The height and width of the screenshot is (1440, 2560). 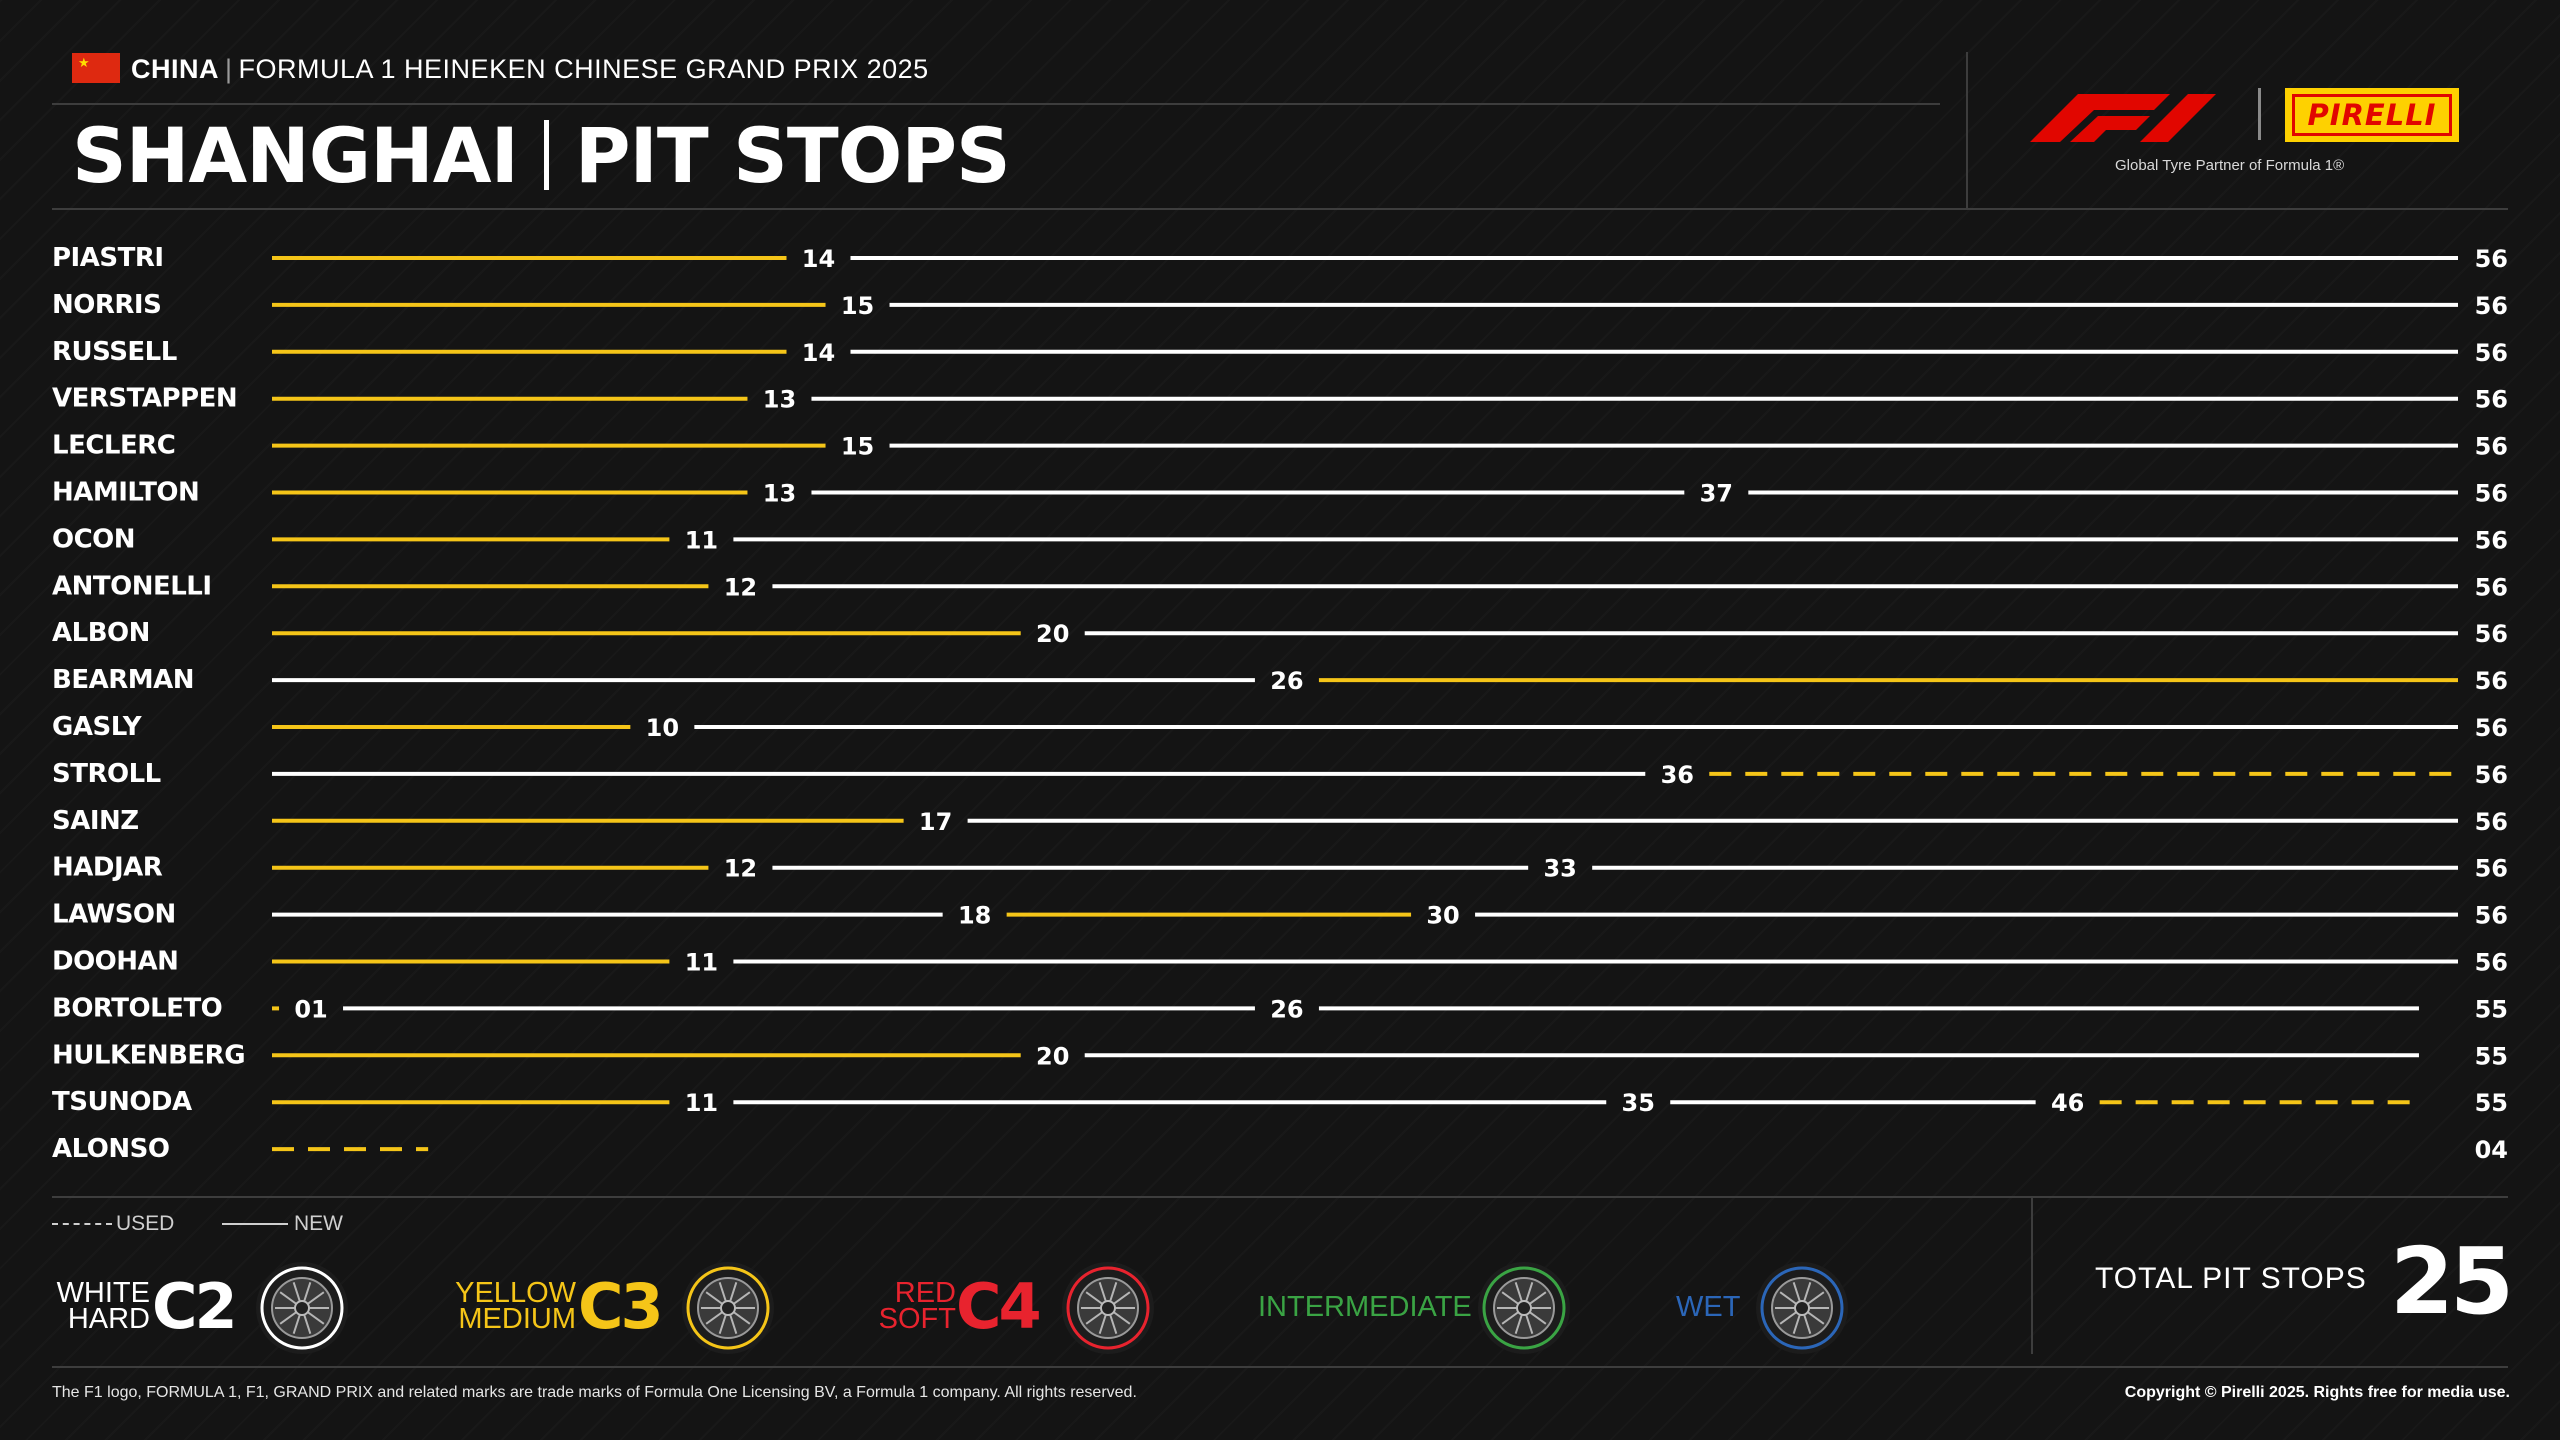 What do you see at coordinates (1524, 1308) in the screenshot?
I see `intermediate-tyre-icon` at bounding box center [1524, 1308].